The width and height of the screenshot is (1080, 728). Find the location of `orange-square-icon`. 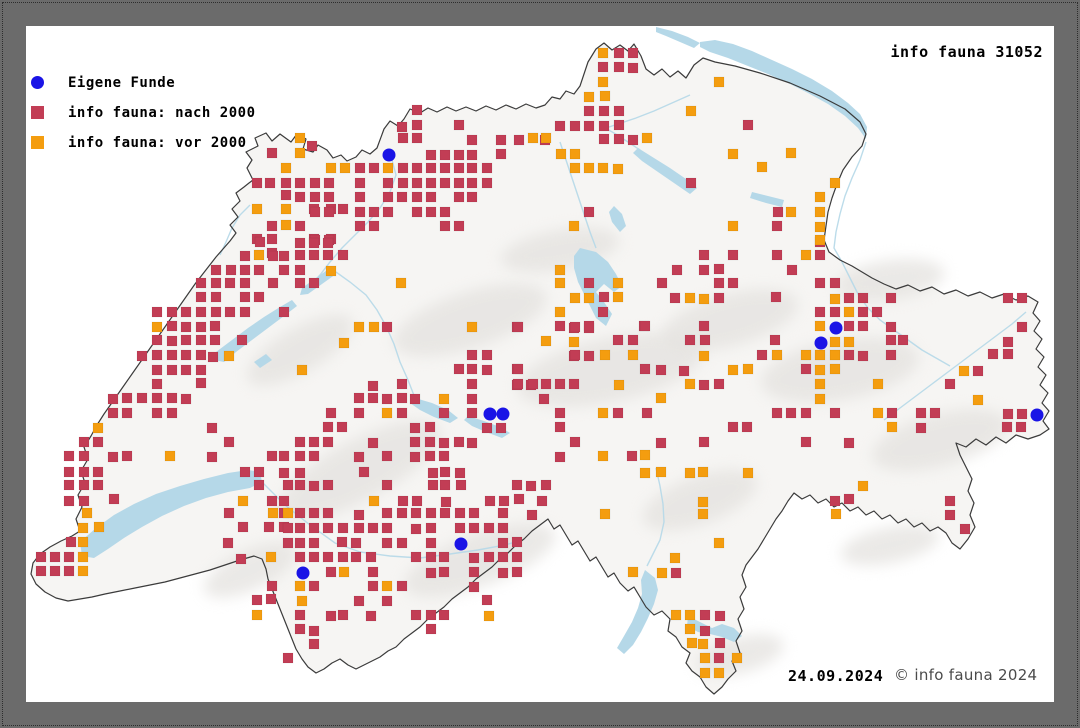

orange-square-icon is located at coordinates (37, 142).